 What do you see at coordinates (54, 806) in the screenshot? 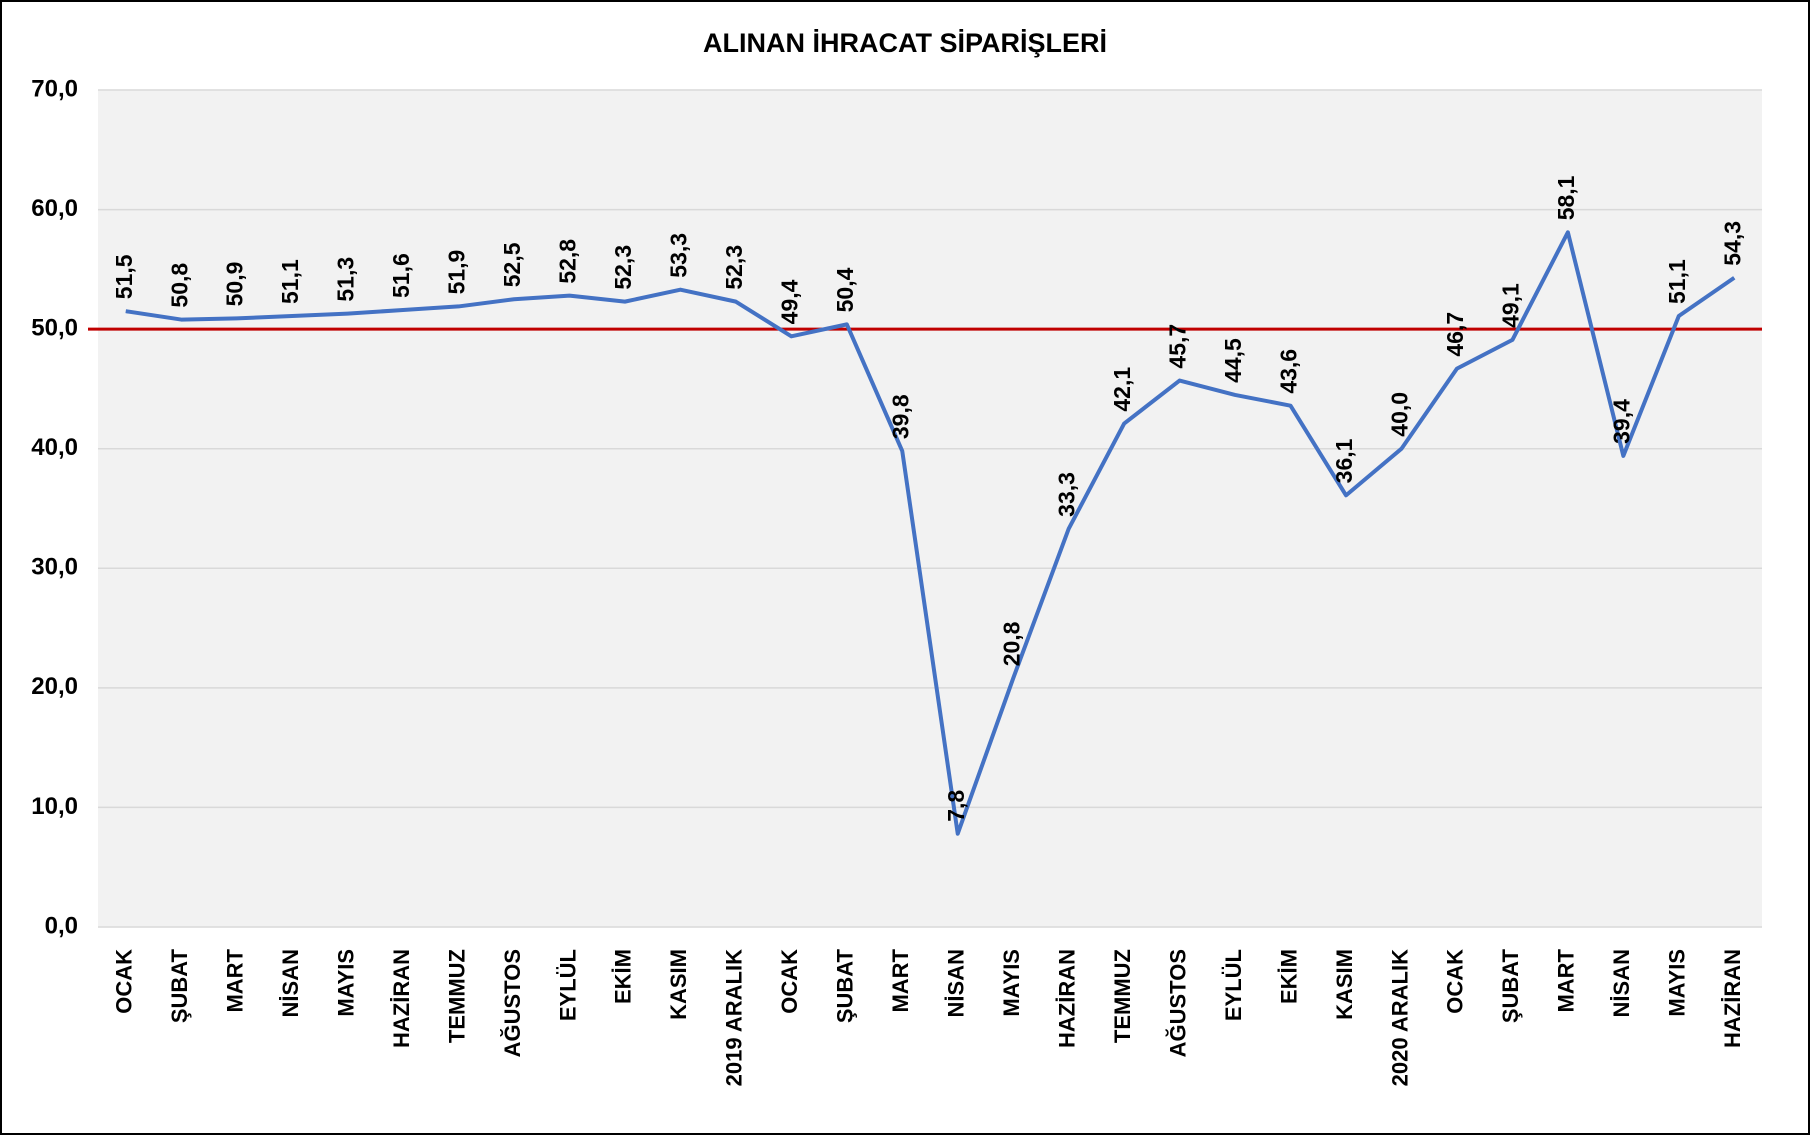
I see `y-tick-label: 10,0` at bounding box center [54, 806].